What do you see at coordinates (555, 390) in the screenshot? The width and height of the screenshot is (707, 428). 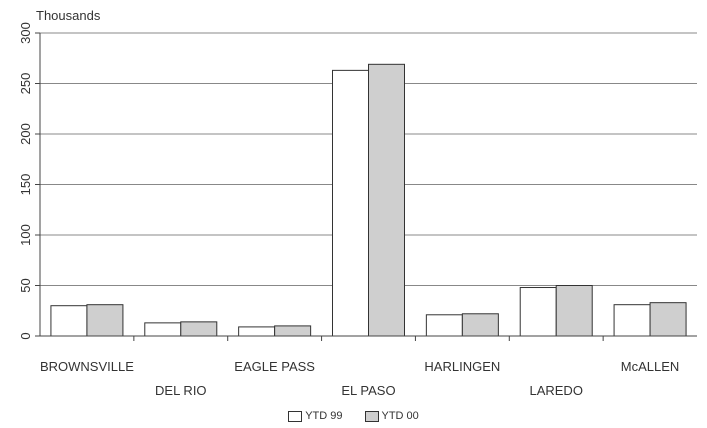 I see `x-tick-label: LAREDO` at bounding box center [555, 390].